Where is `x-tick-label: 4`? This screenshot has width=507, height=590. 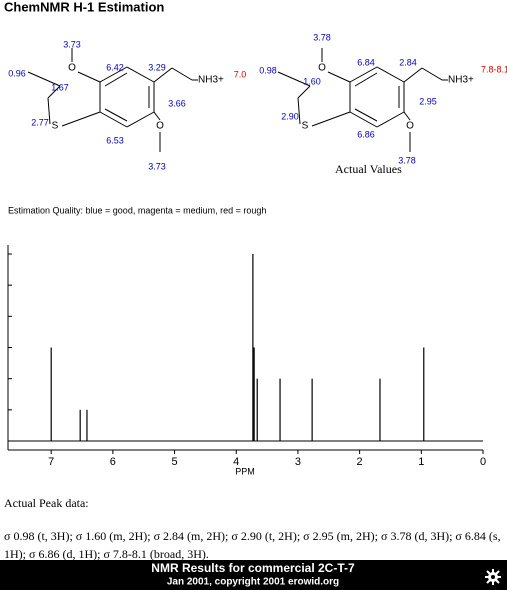
x-tick-label: 4 is located at coordinates (236, 462).